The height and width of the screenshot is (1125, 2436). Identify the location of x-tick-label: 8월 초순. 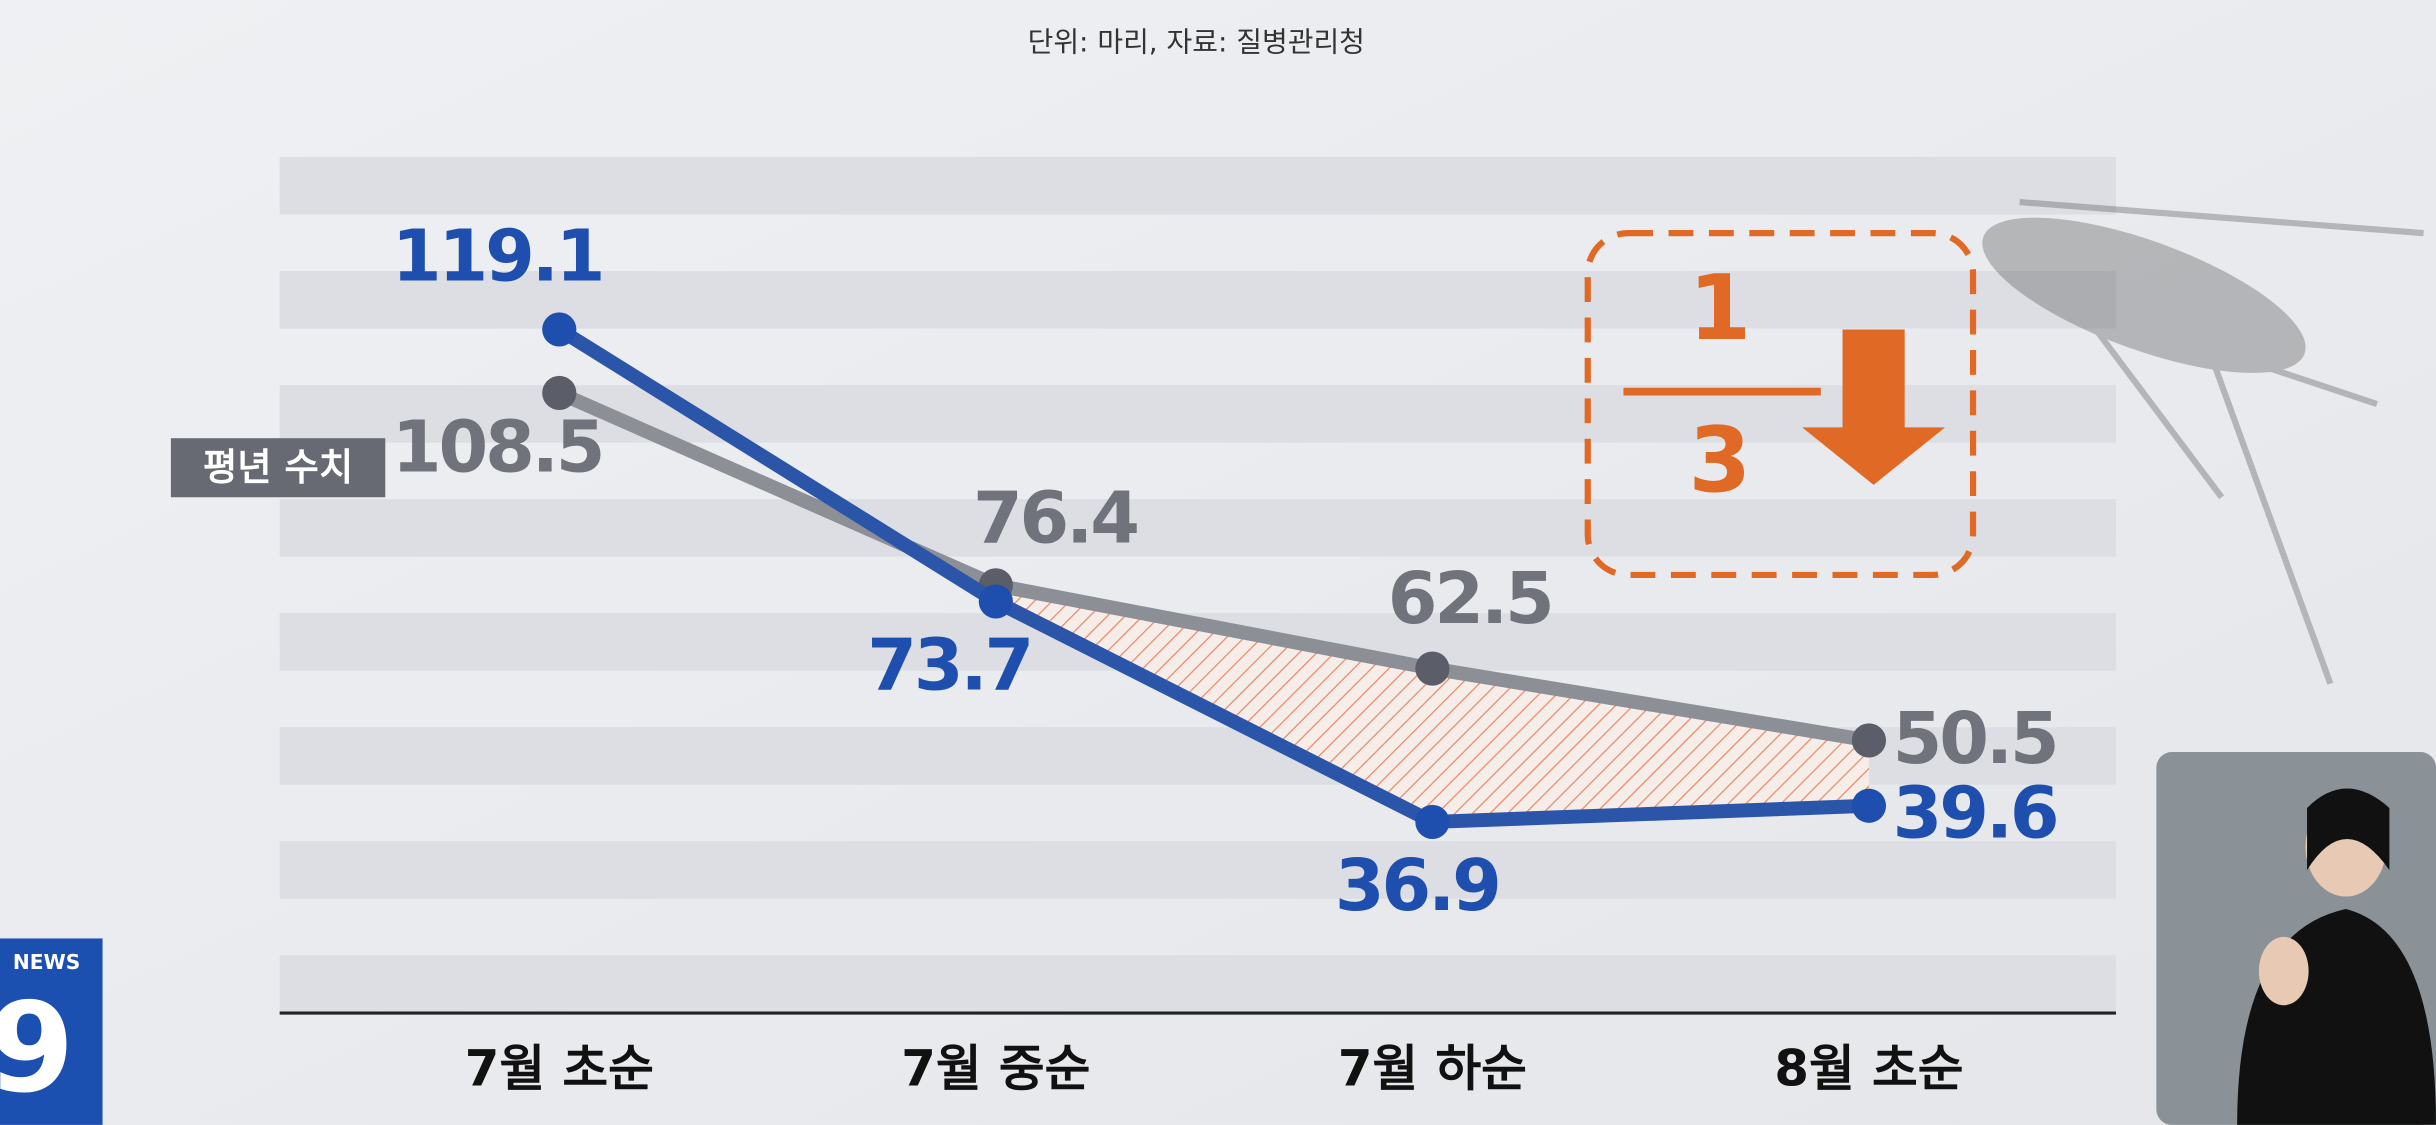
(1868, 1069).